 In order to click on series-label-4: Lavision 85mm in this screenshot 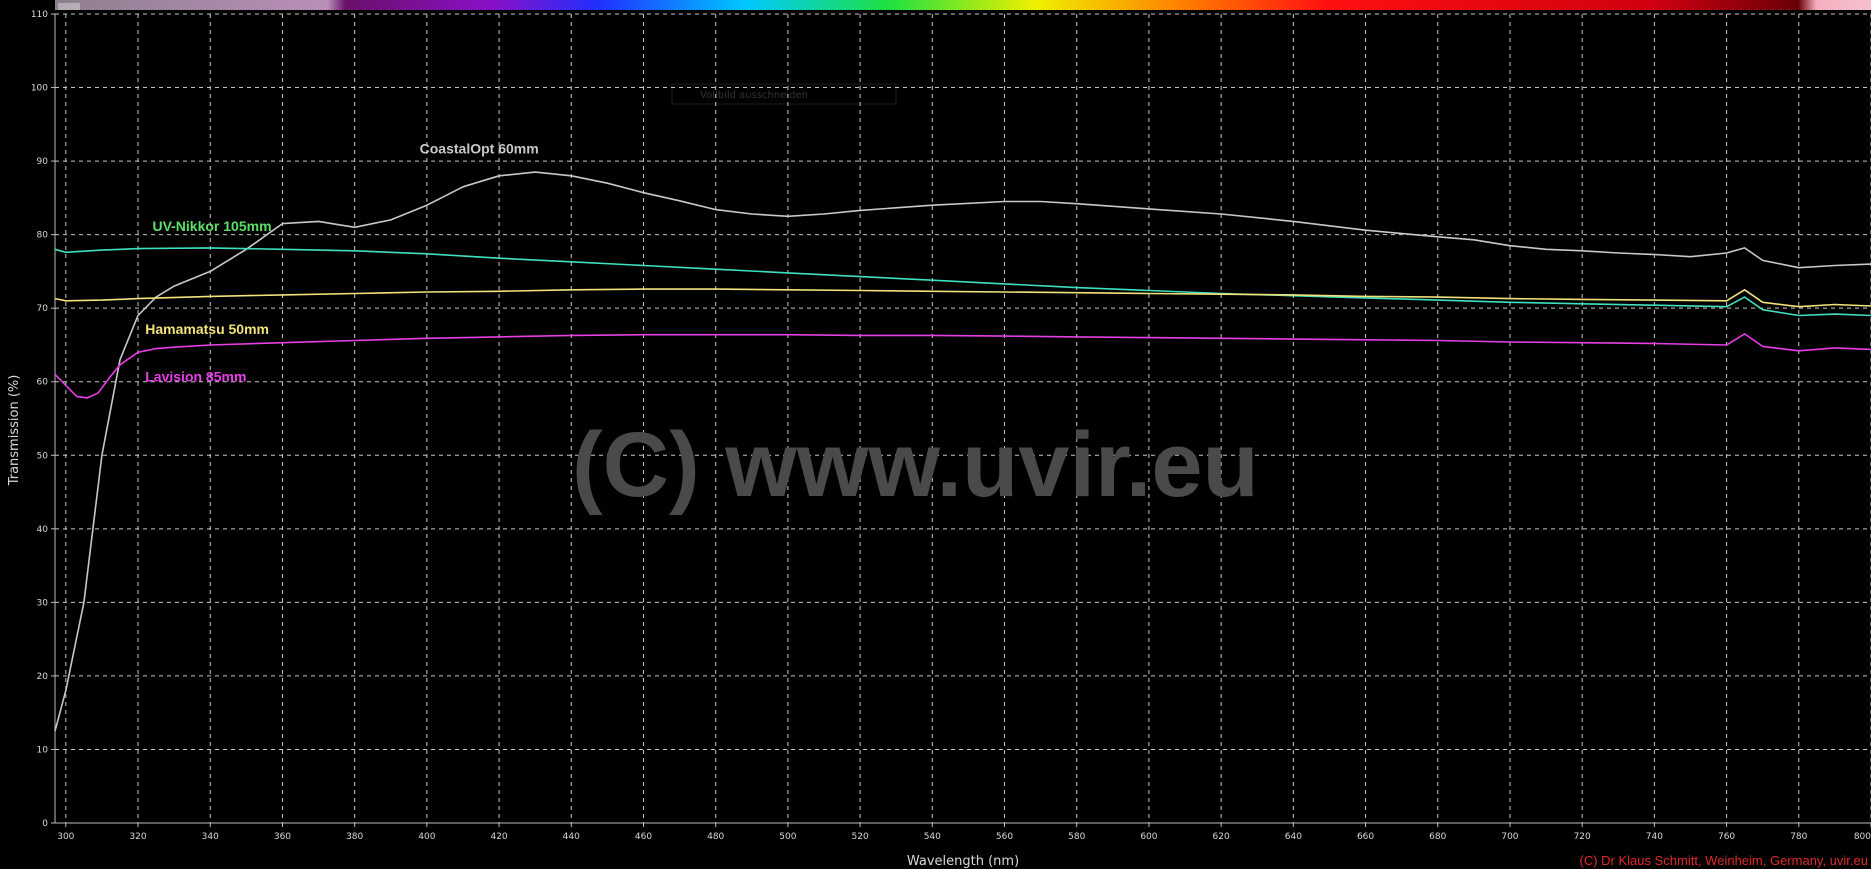, I will do `click(195, 377)`.